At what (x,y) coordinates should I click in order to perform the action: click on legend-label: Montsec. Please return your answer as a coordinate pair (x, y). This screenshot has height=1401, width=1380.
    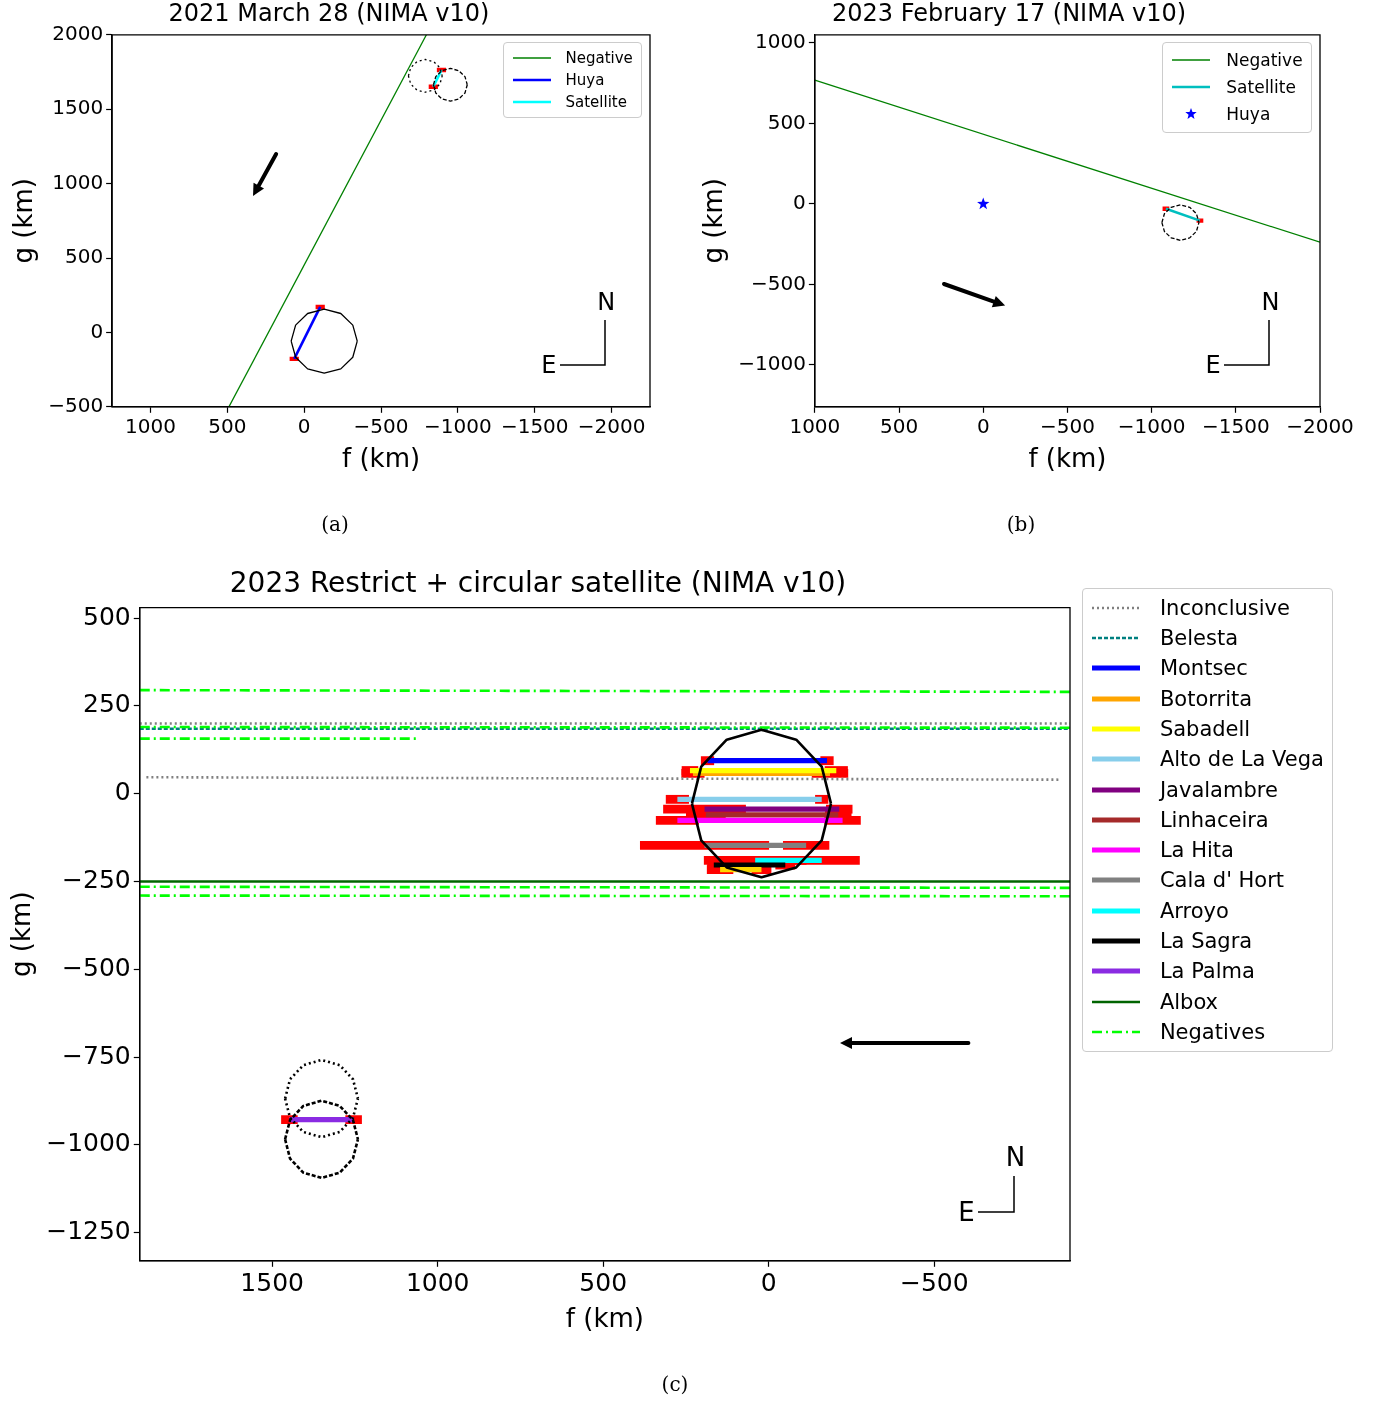
    Looking at the image, I should click on (1203, 668).